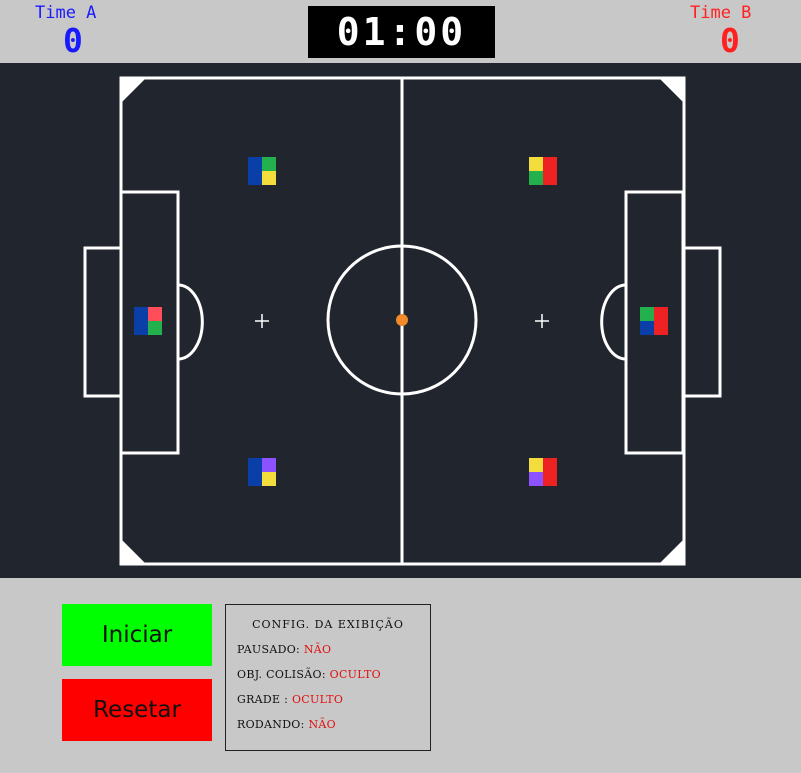 This screenshot has width=801, height=773. What do you see at coordinates (103, 322) in the screenshot?
I see `left-goal` at bounding box center [103, 322].